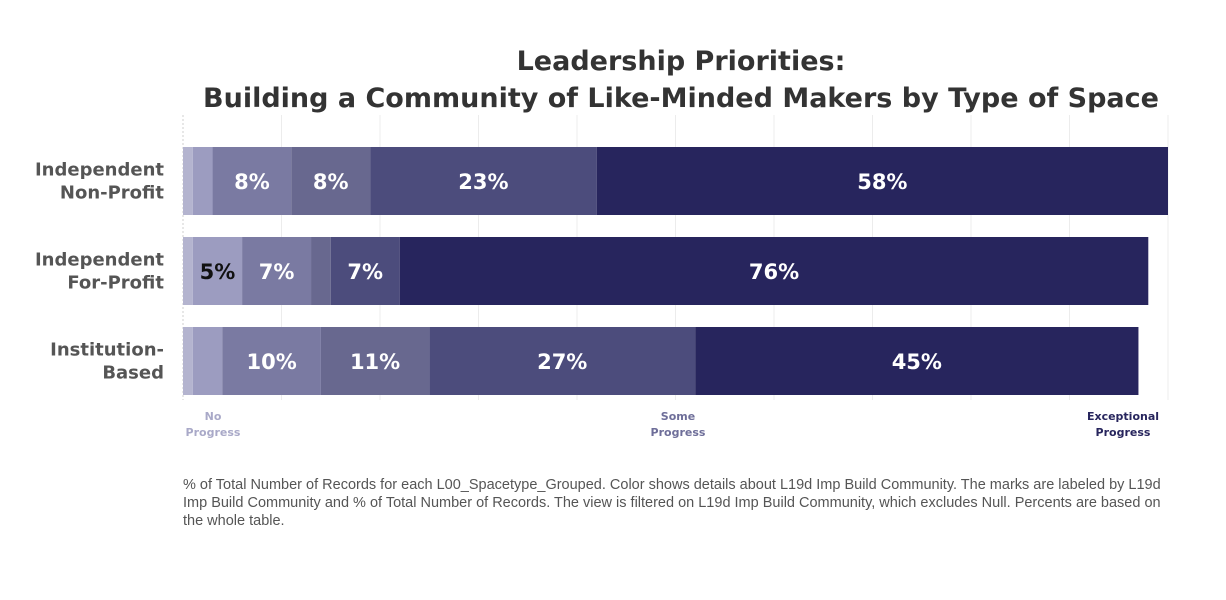  I want to click on category-label: Based, so click(133, 373).